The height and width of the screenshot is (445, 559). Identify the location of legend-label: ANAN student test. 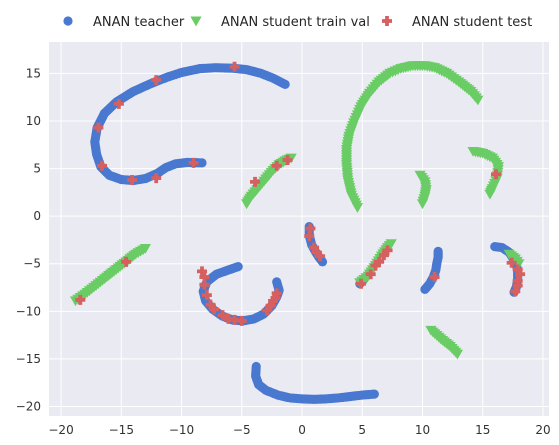
(472, 22).